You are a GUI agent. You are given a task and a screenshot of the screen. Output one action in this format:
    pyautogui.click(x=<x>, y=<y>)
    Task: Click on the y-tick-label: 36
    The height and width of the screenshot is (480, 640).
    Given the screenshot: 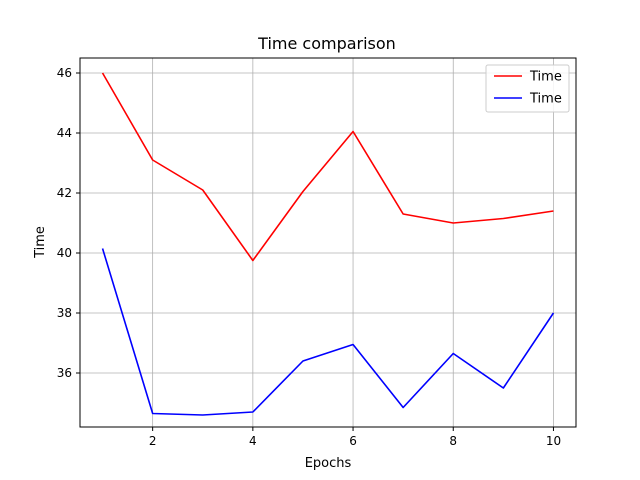 What is the action you would take?
    pyautogui.click(x=64, y=373)
    